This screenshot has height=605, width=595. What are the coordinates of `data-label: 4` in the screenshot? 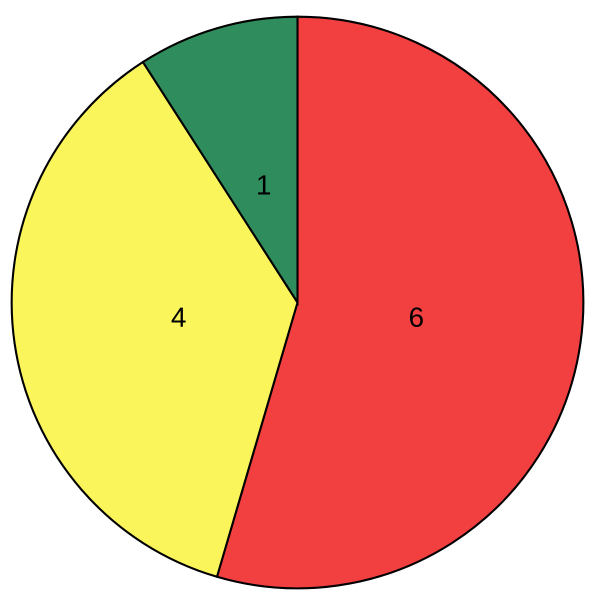 It's located at (179, 317).